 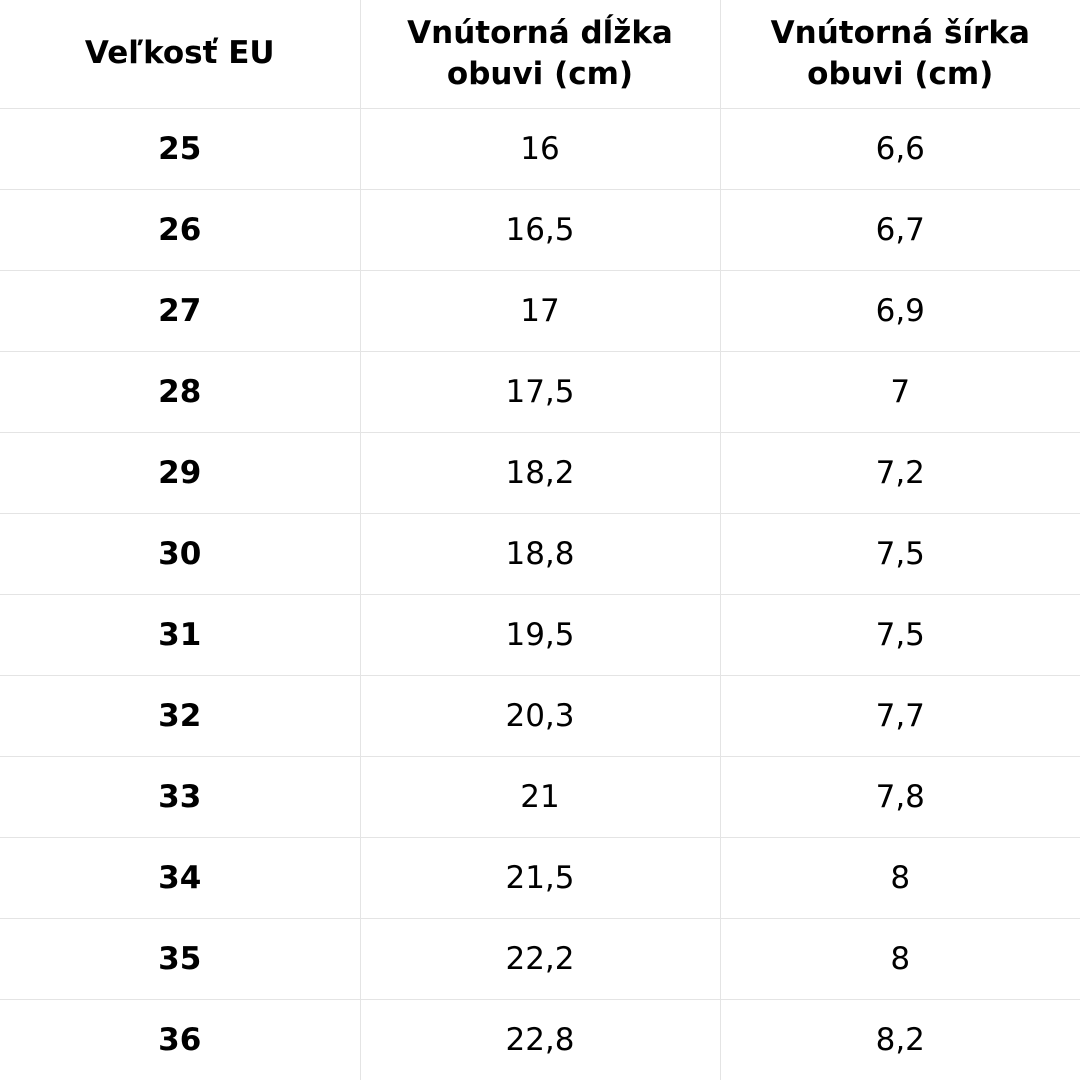 I want to click on table-row: 30 18,8 7,5, so click(x=540, y=553).